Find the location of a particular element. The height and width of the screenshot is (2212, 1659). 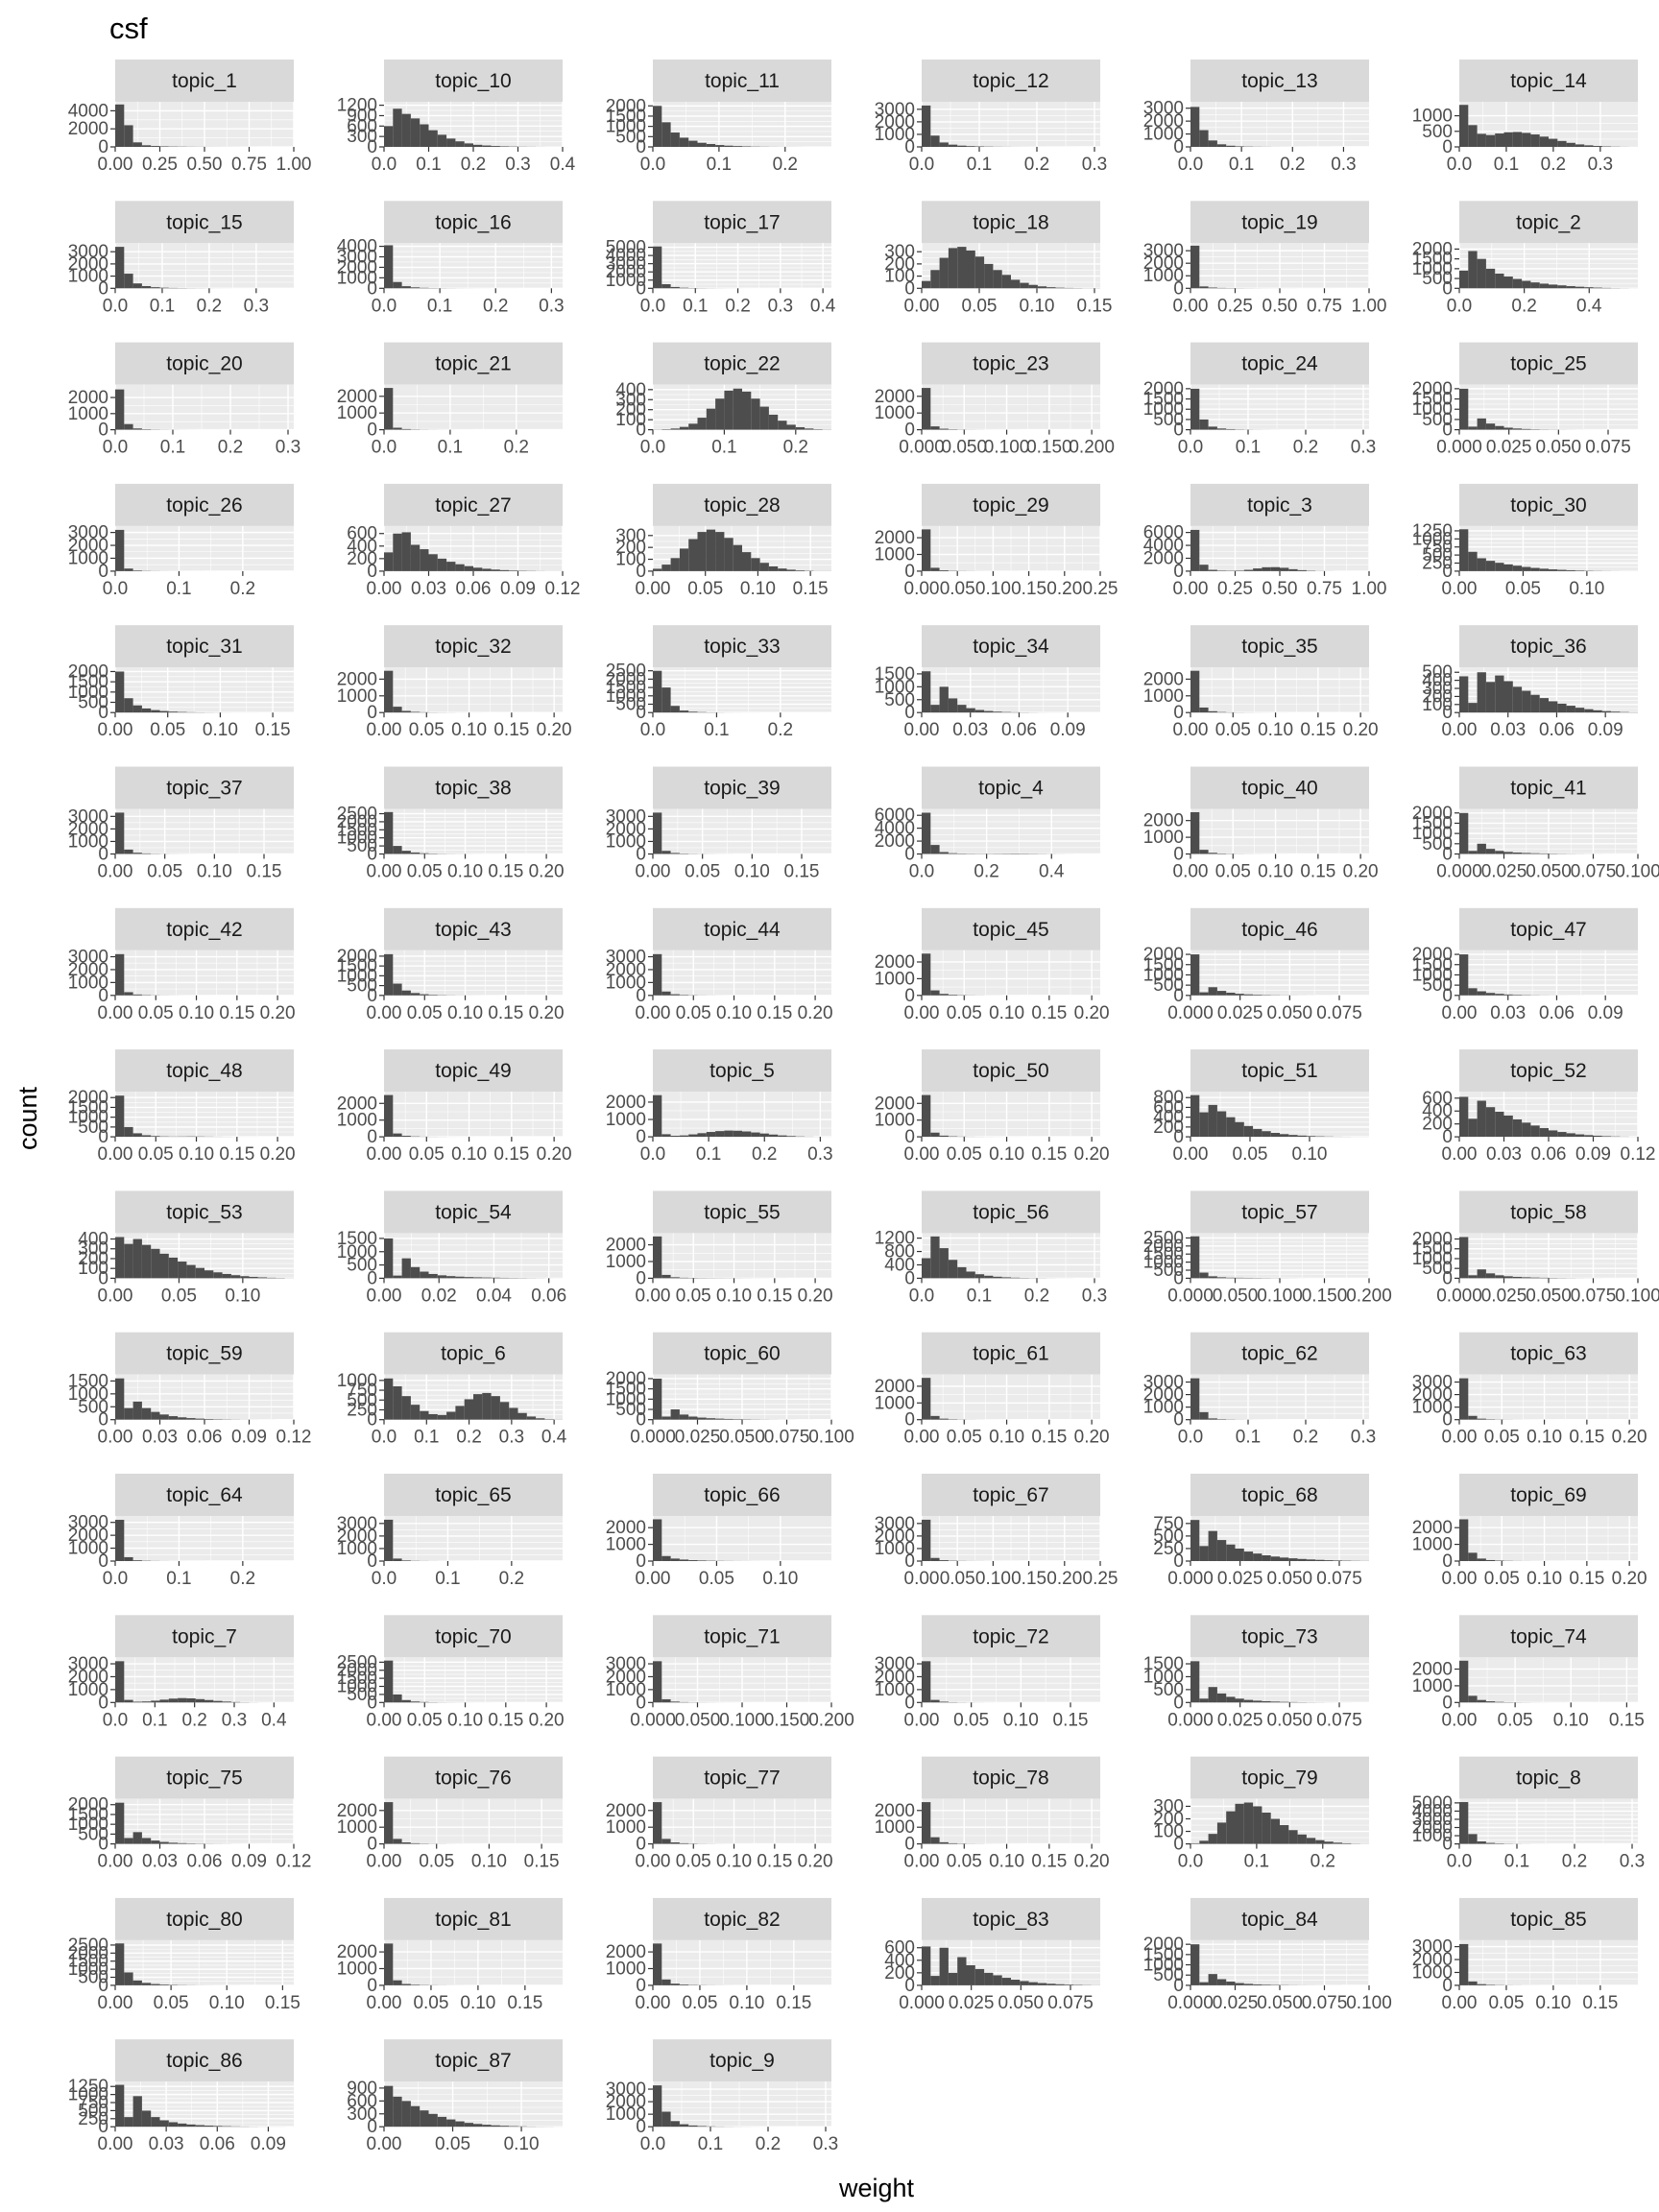

facet-strip-label: topic_55 is located at coordinates (742, 1212).